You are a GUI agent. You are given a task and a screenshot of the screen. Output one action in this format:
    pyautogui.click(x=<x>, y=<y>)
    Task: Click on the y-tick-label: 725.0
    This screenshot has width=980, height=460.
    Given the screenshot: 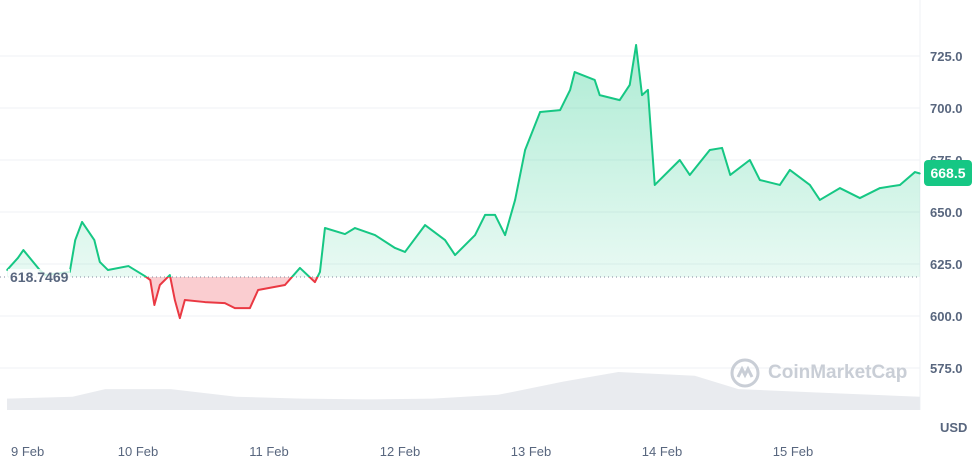 What is the action you would take?
    pyautogui.click(x=946, y=56)
    